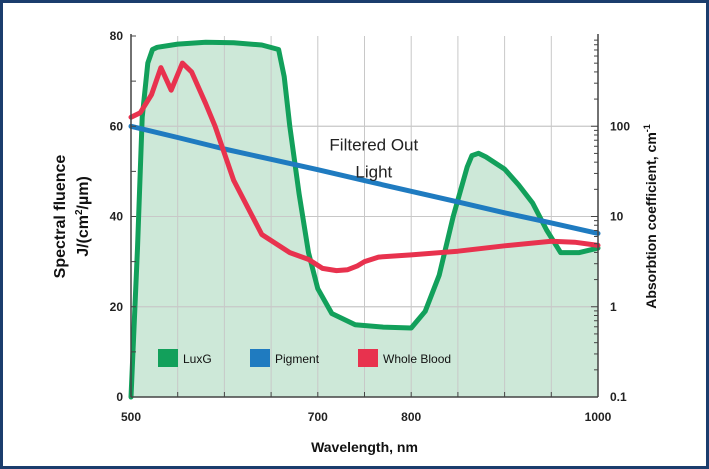 This screenshot has width=709, height=469. What do you see at coordinates (411, 417) in the screenshot?
I see `x-tick-label: 800` at bounding box center [411, 417].